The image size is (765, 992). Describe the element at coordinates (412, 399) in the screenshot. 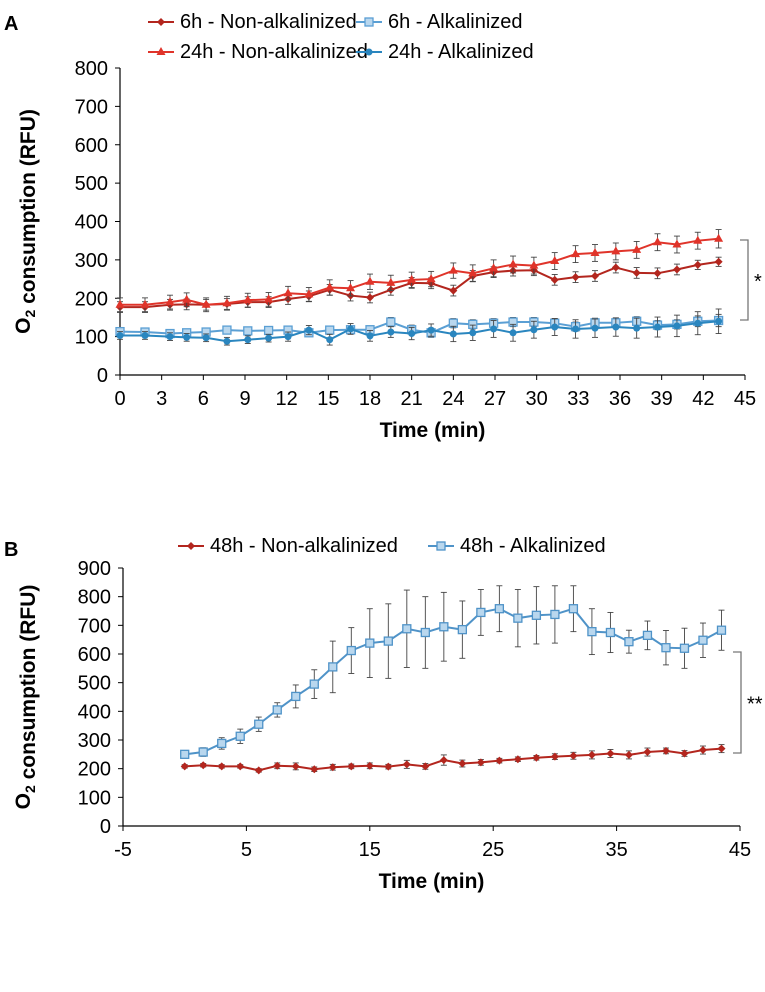

I see `x-tick-label: 21` at that location.